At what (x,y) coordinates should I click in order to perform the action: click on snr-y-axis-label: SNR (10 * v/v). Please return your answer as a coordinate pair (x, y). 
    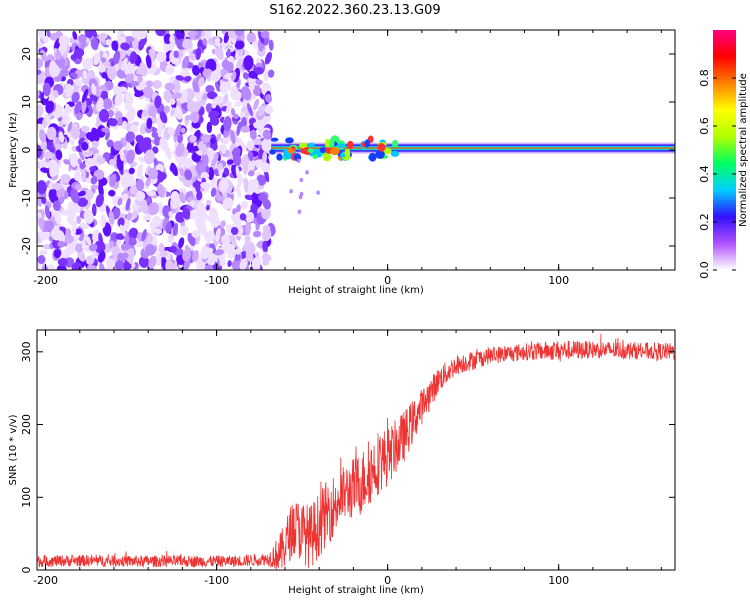
    Looking at the image, I should click on (13, 449).